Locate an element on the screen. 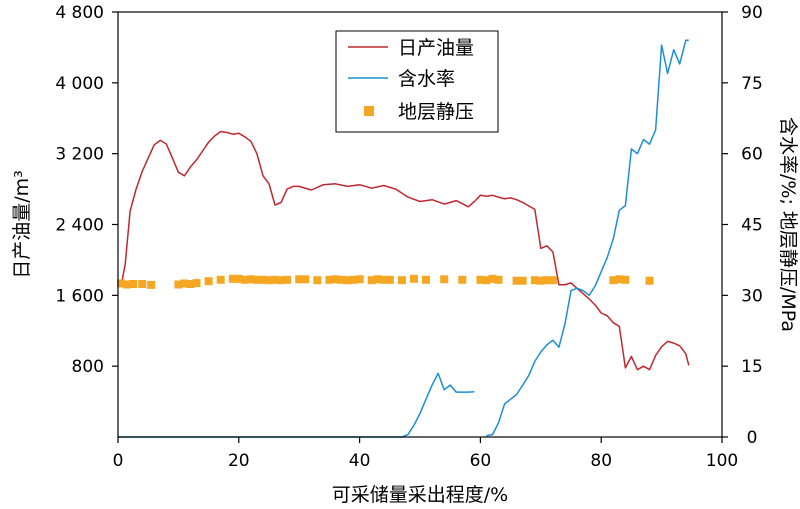  legend-label-water-cut: 含水率 is located at coordinates (426, 79).